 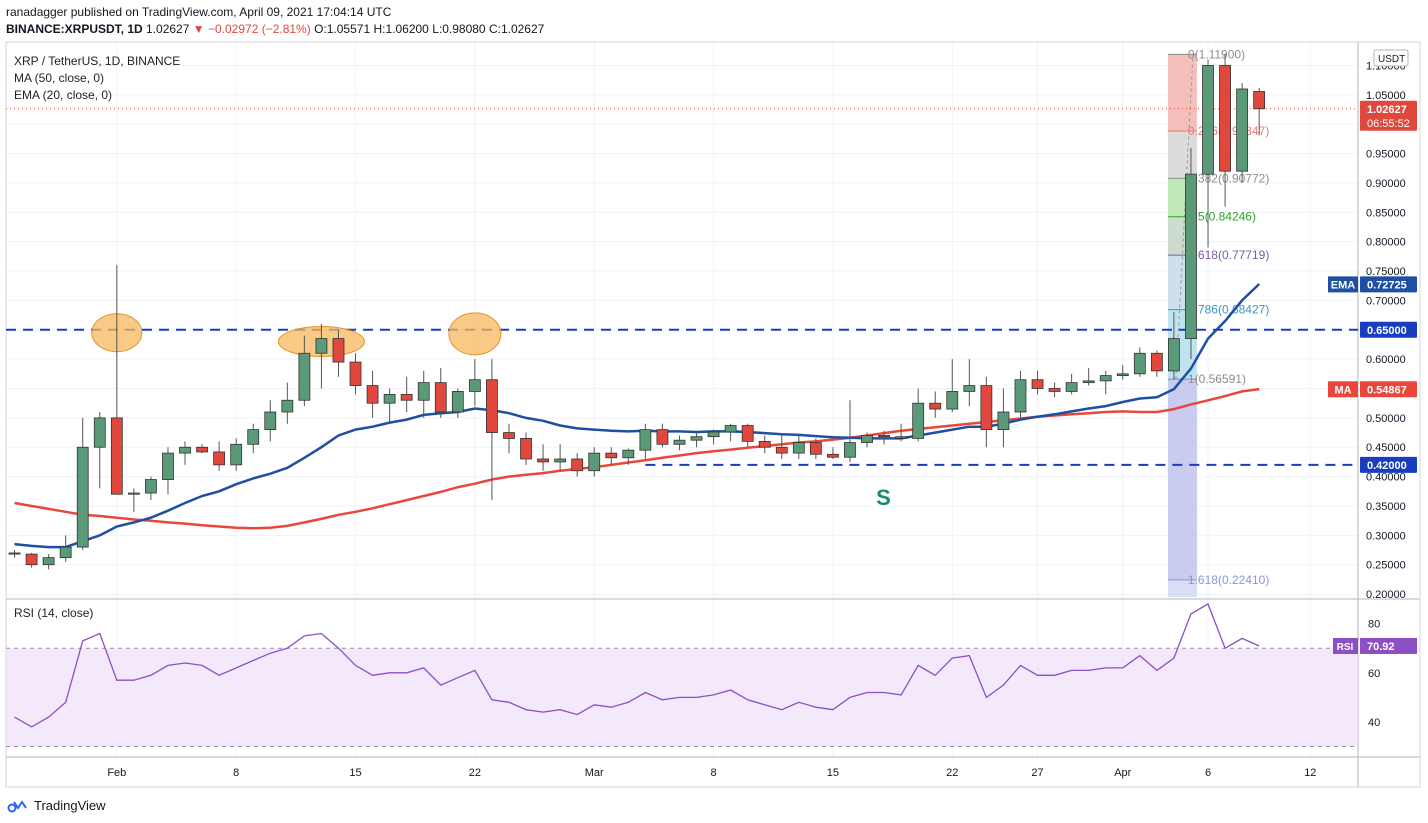 What do you see at coordinates (1343, 285) in the screenshot?
I see `price-tag-name: EMA` at bounding box center [1343, 285].